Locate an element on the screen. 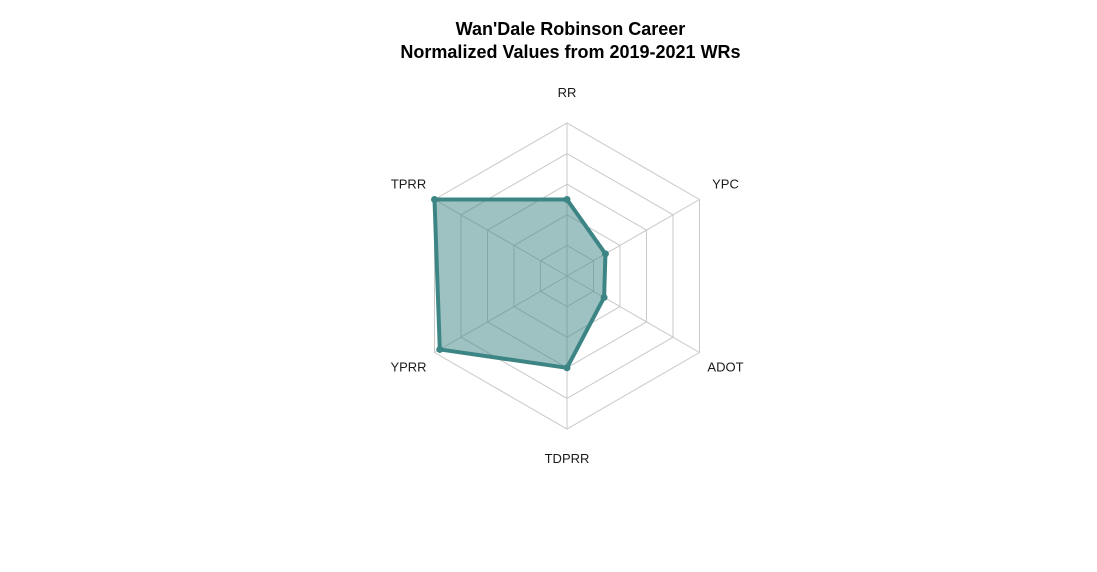 This screenshot has height=572, width=1097. data-point-adot is located at coordinates (604, 297).